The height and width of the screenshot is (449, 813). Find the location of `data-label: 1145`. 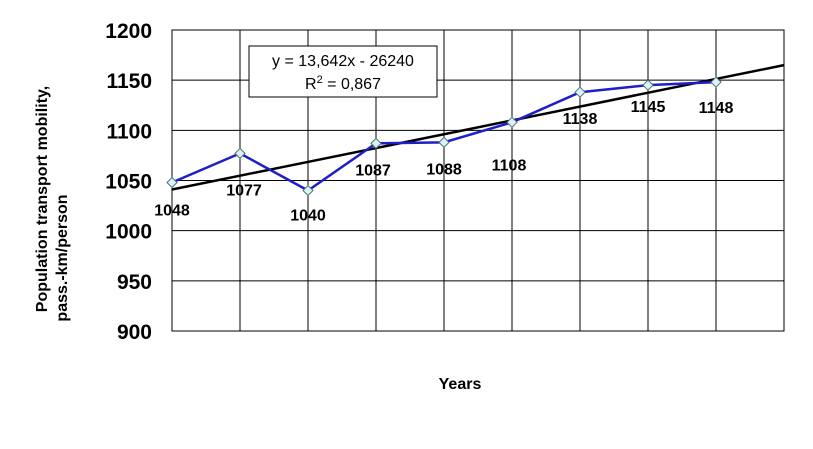

data-label: 1145 is located at coordinates (648, 107).